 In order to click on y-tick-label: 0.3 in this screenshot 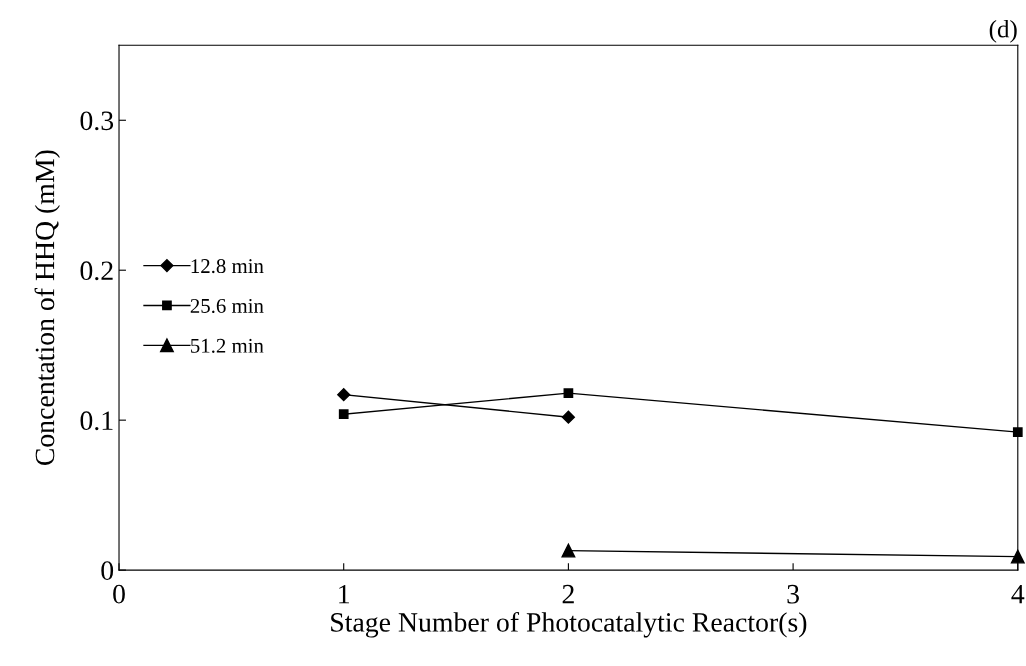, I will do `click(97, 121)`.